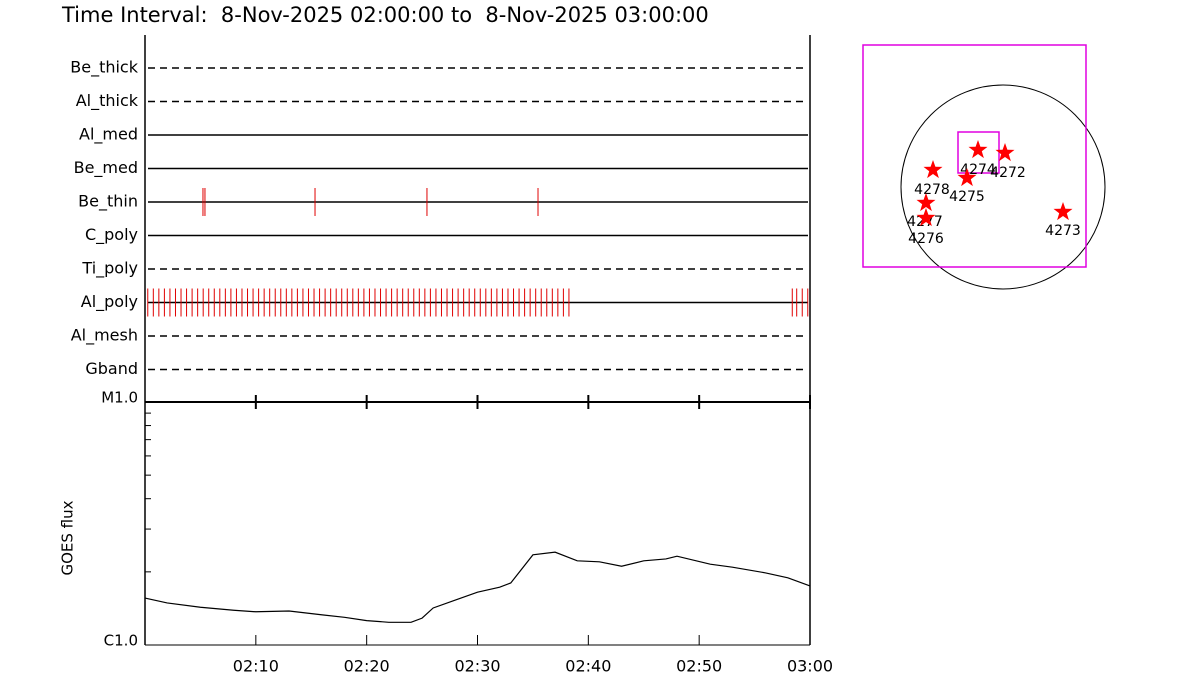  What do you see at coordinates (477, 666) in the screenshot?
I see `x-tick-label: 02:30` at bounding box center [477, 666].